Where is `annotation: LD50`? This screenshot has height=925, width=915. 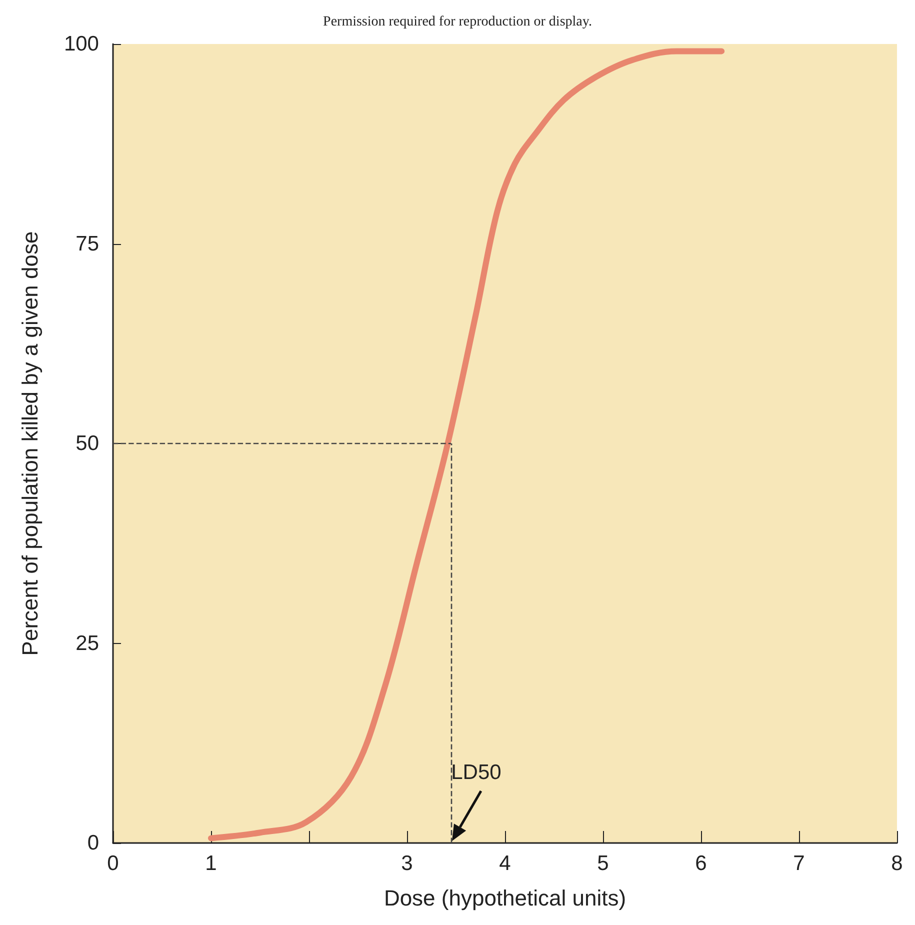
annotation: LD50 is located at coordinates (476, 773).